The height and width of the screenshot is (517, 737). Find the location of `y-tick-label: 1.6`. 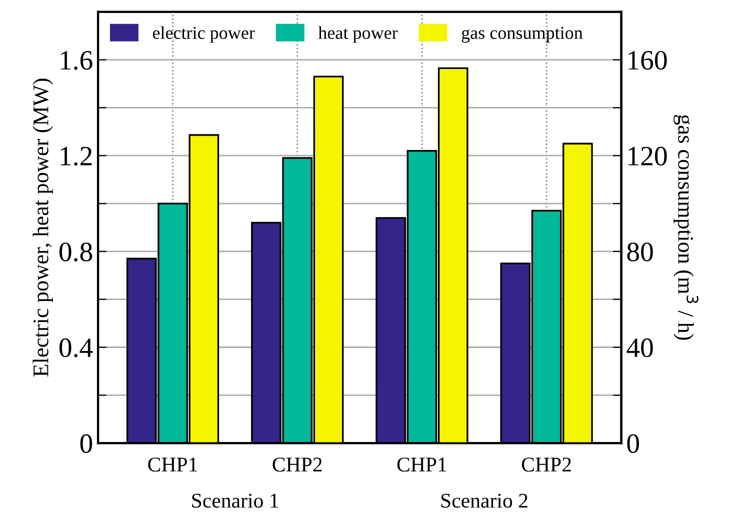

y-tick-label: 1.6 is located at coordinates (76, 60).